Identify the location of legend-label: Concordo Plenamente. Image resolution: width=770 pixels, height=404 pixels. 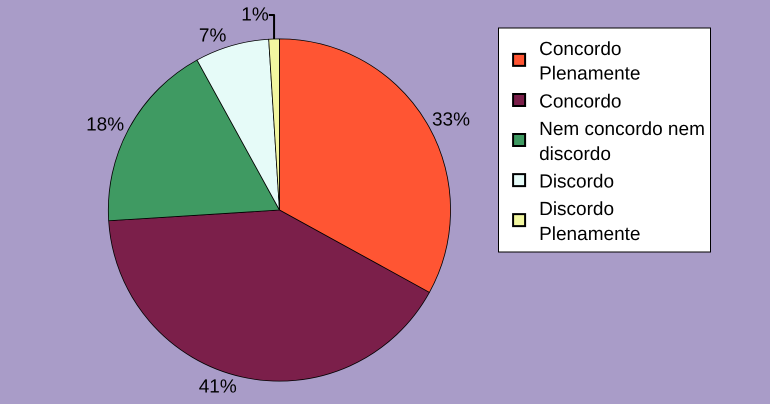
(590, 61).